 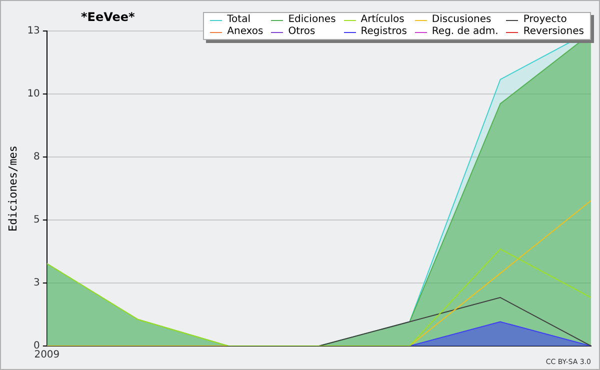 What do you see at coordinates (383, 20) in the screenshot?
I see `legend-label: Artículos` at bounding box center [383, 20].